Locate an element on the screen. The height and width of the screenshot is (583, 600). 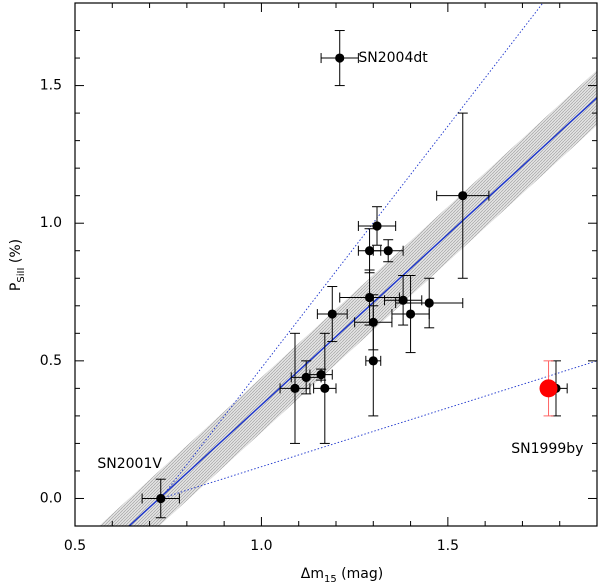
annotation-label: SN2004dt is located at coordinates (393, 58).